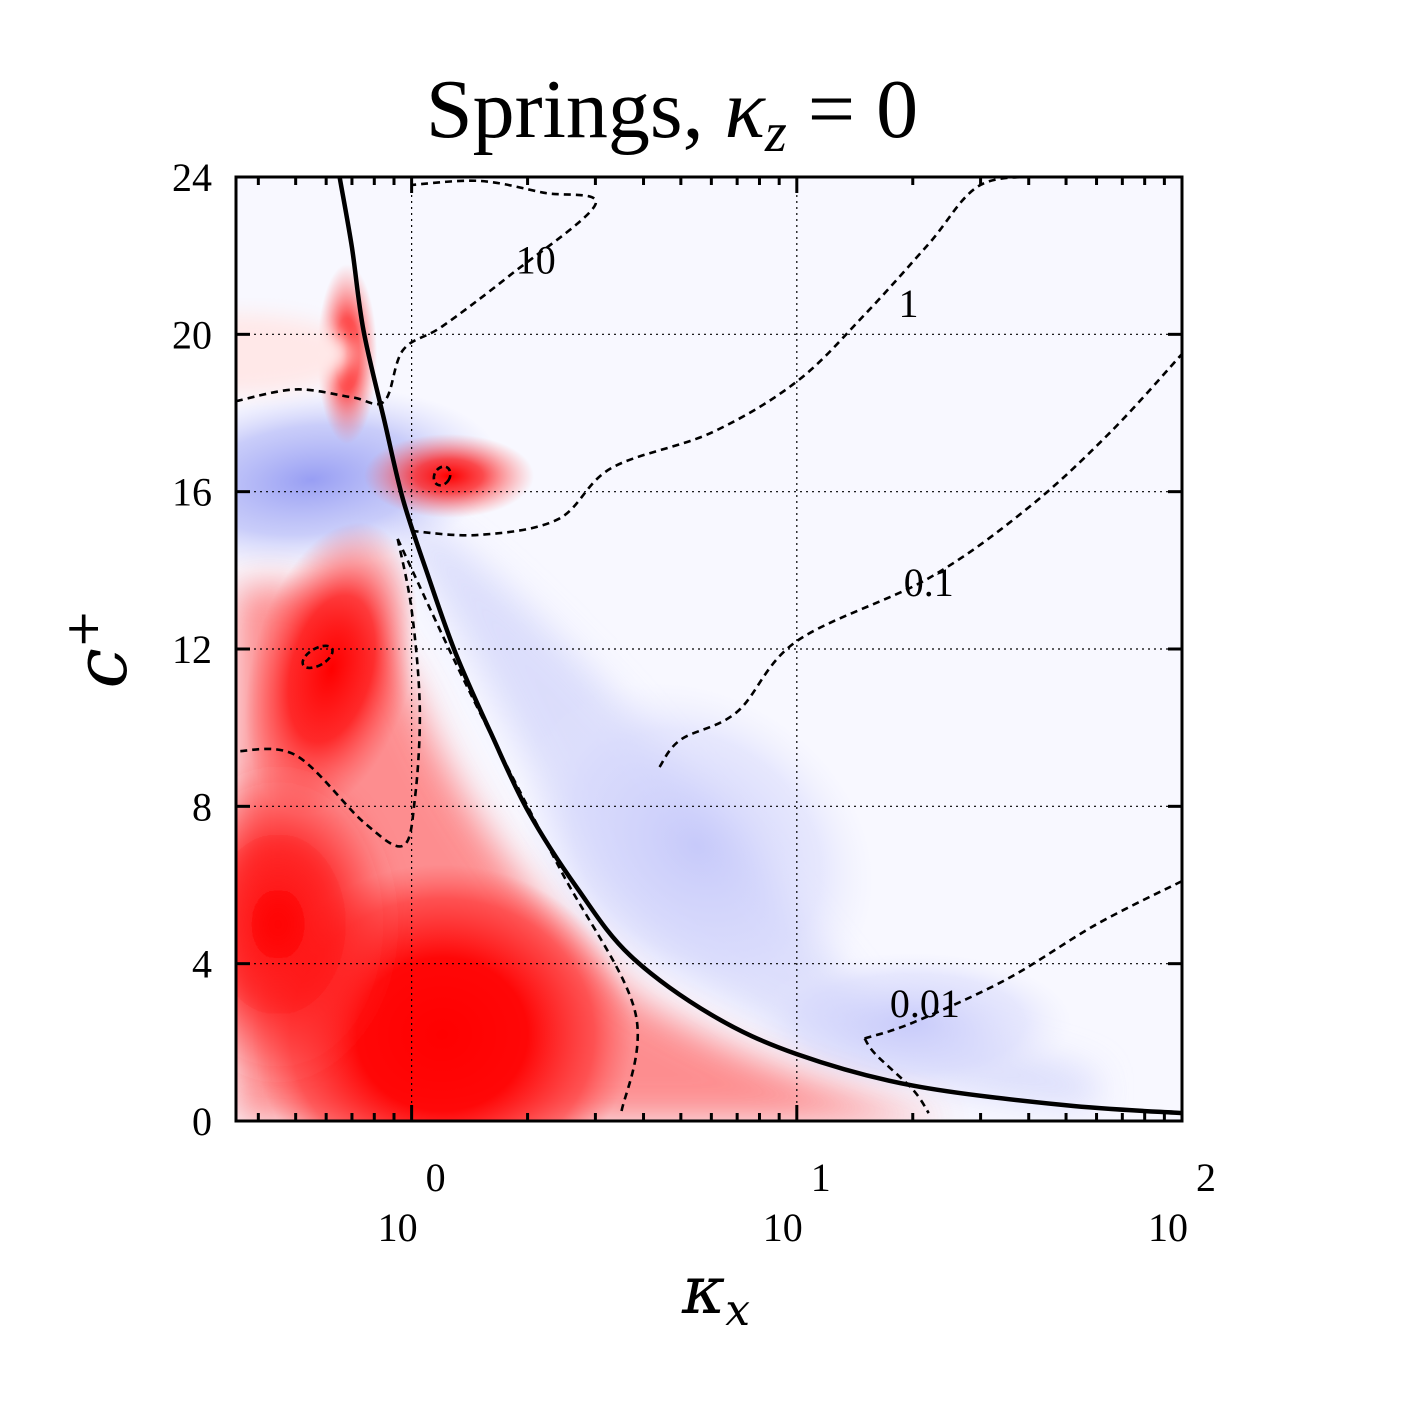 This screenshot has height=1418, width=1418. Describe the element at coordinates (737, 1310) in the screenshot. I see `x-axis-label-subscript: x` at that location.